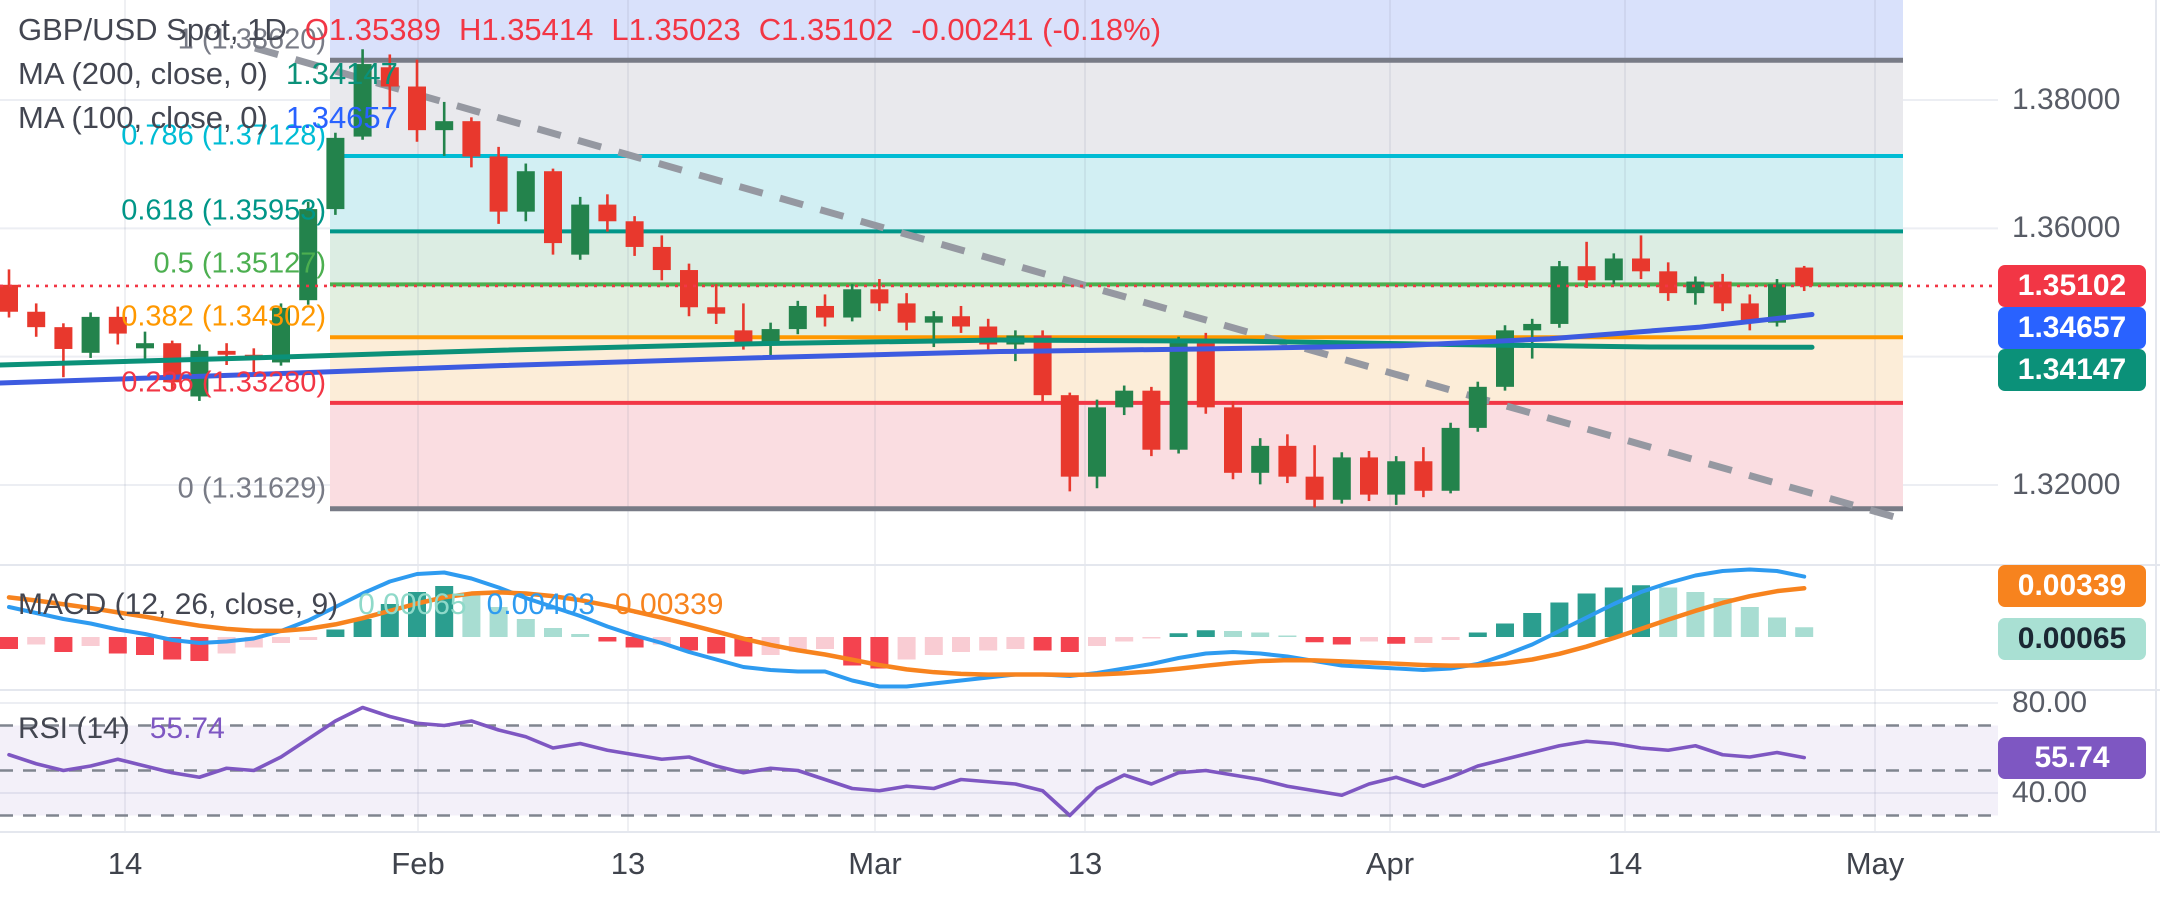 The width and height of the screenshot is (2160, 901). Describe the element at coordinates (2050, 792) in the screenshot. I see `rsi-axis-label: 40.00` at that location.